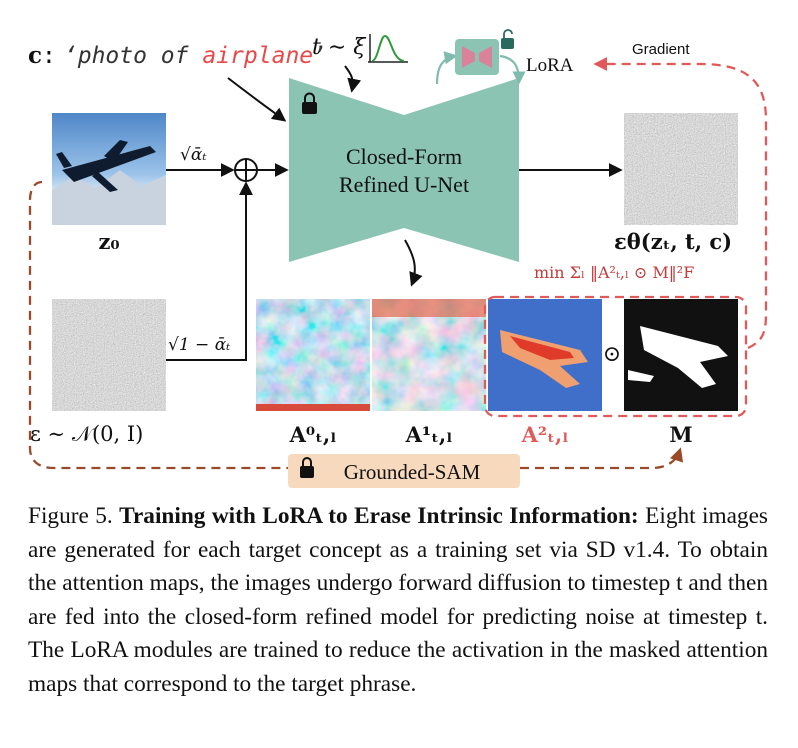  I want to click on sam-connector, so click(158, 325).